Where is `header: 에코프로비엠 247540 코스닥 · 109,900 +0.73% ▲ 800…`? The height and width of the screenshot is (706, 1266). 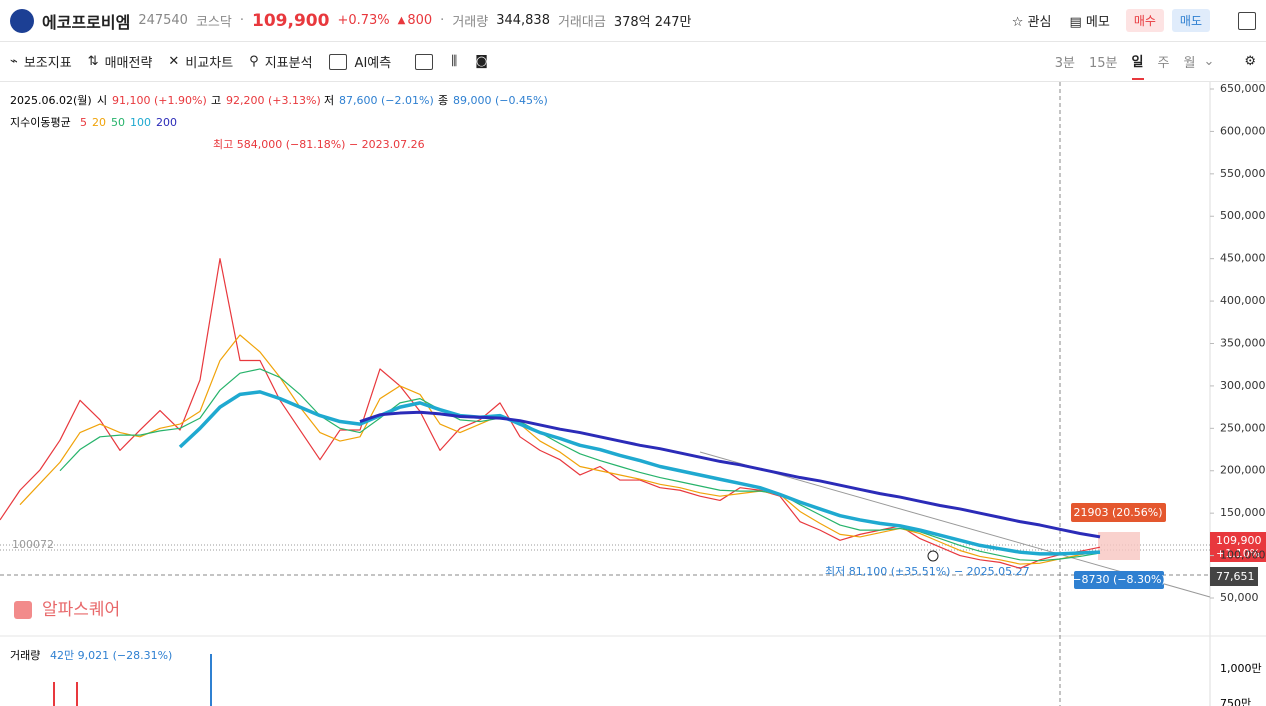
header: 에코프로비엠 247540 코스닥 · 109,900 +0.73% ▲ 800… is located at coordinates (633, 21).